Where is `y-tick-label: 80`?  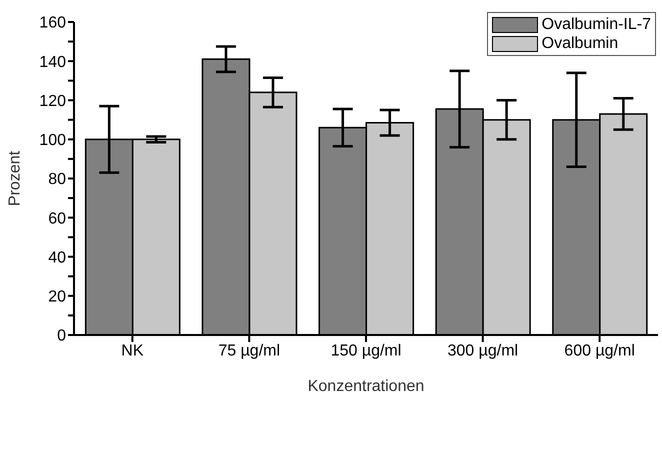 y-tick-label: 80 is located at coordinates (57, 179).